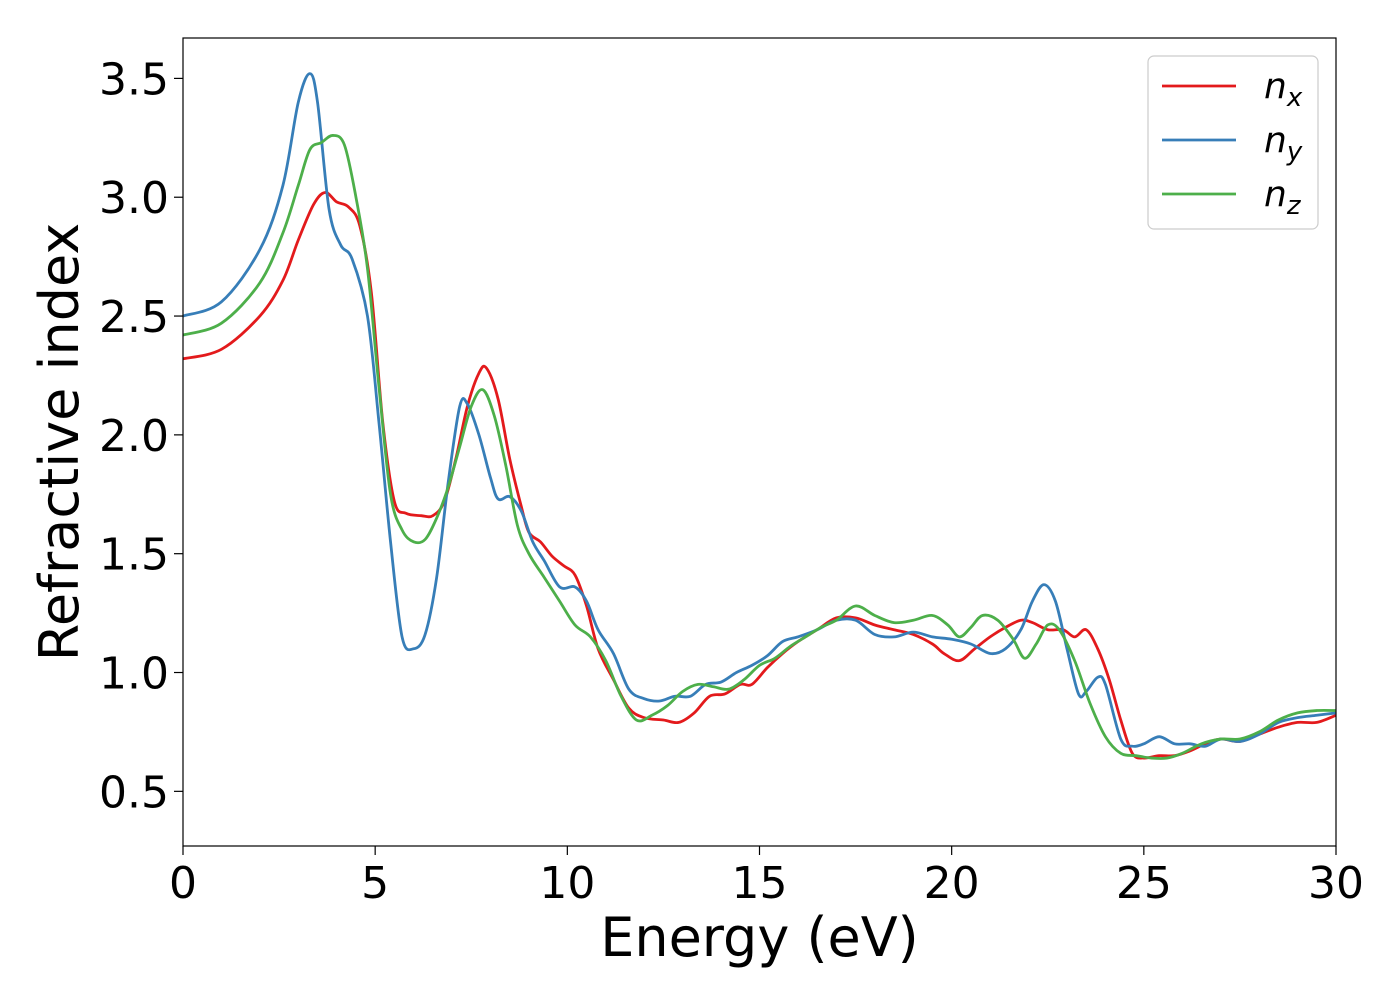  What do you see at coordinates (759, 937) in the screenshot?
I see `x-axis-label: Energy (eV)` at bounding box center [759, 937].